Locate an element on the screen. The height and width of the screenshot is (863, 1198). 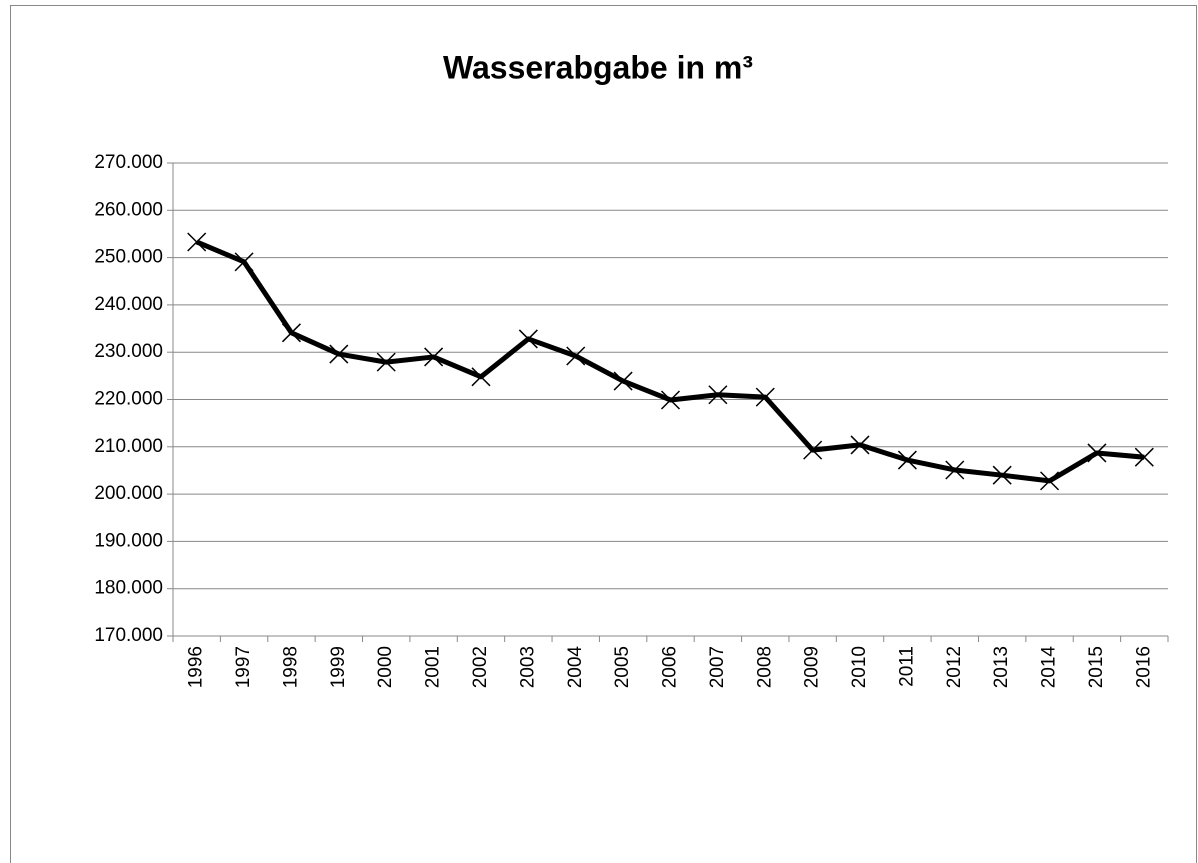
x-tick-label: 1996 is located at coordinates (196, 667).